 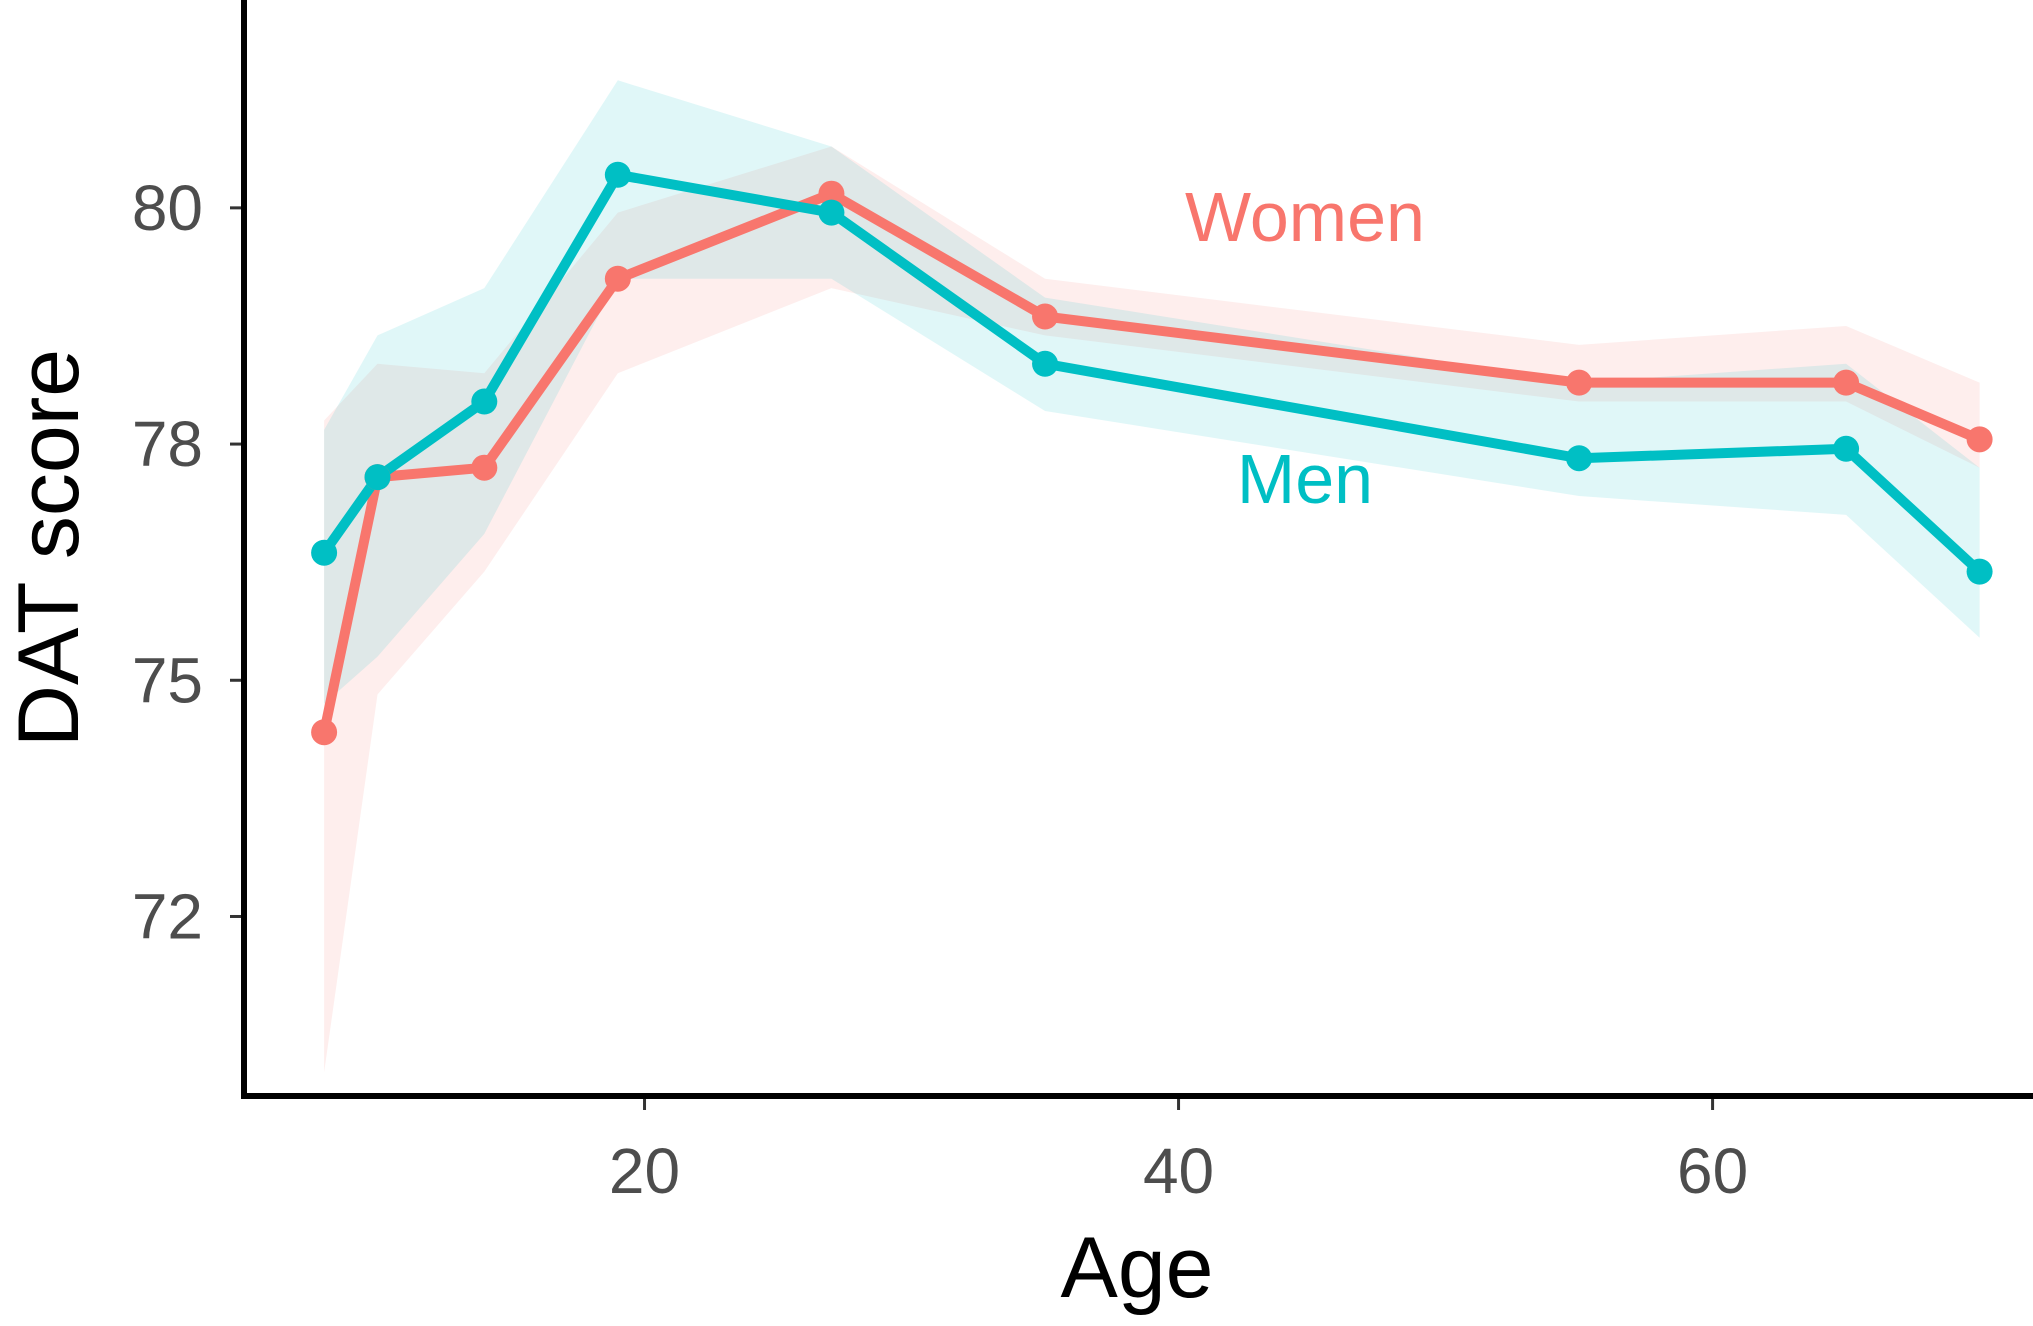 What do you see at coordinates (1305, 479) in the screenshot?
I see `men-series-label: Men` at bounding box center [1305, 479].